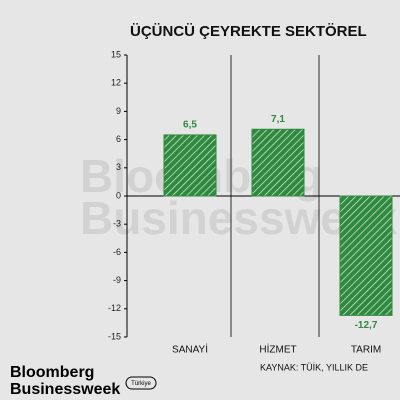  What do you see at coordinates (118, 195) in the screenshot?
I see `y-tick-label: 0` at bounding box center [118, 195].